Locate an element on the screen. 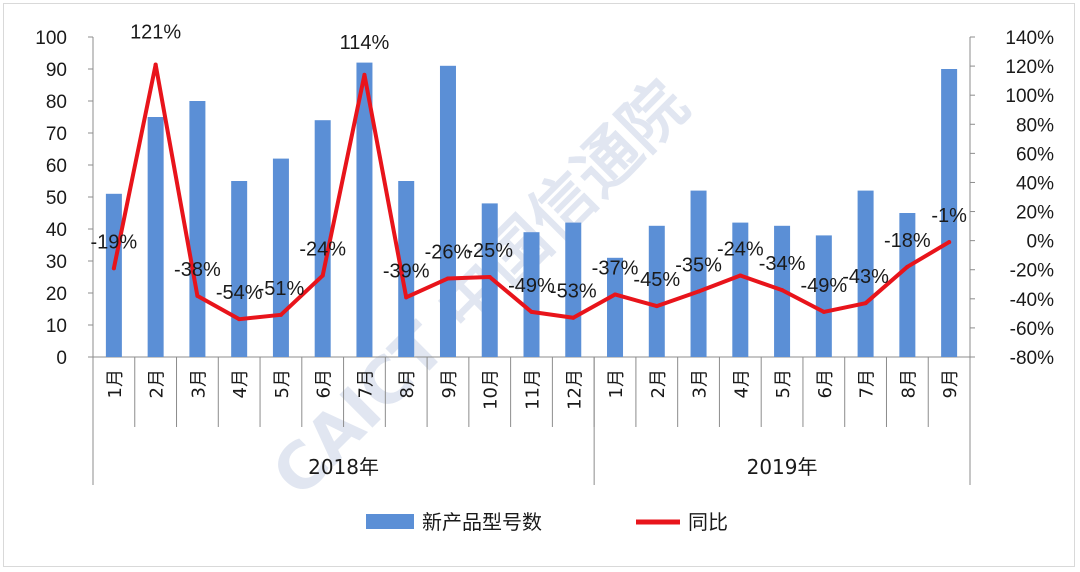  y2-tick-label: -20% is located at coordinates (1032, 271).